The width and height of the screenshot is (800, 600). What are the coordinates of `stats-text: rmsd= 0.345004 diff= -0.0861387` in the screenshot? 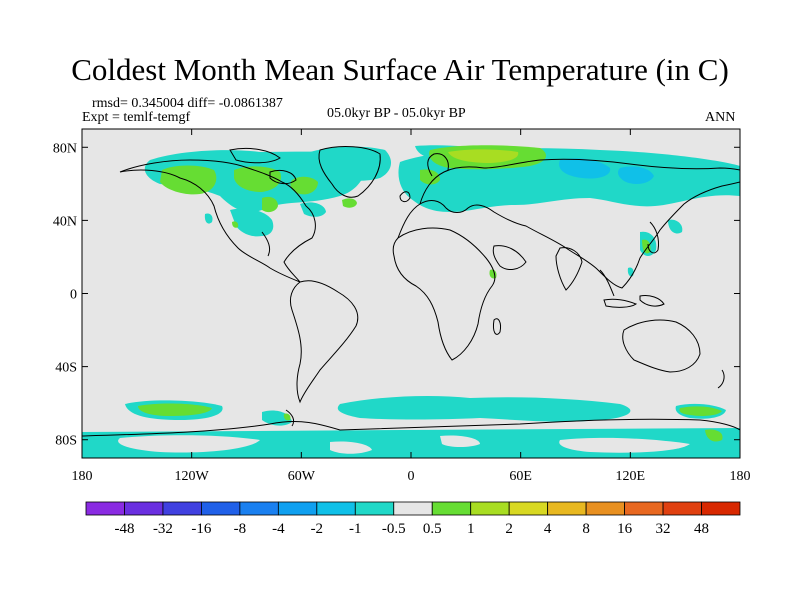 It's located at (187, 103).